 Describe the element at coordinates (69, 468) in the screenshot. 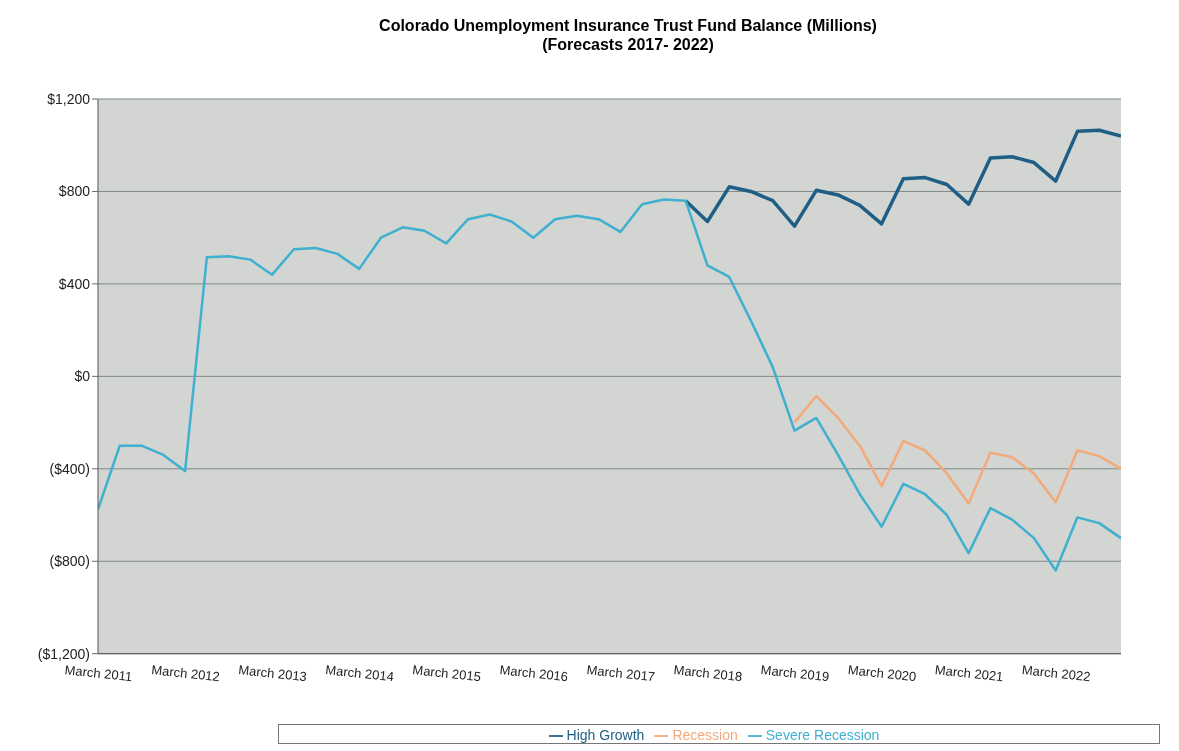

I see `y-tick-label: ($400)` at that location.